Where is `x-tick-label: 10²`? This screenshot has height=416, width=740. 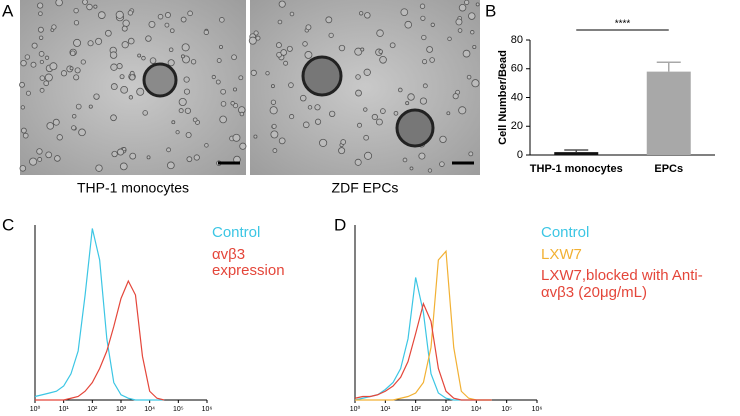 x-tick-label: 10² is located at coordinates (416, 409).